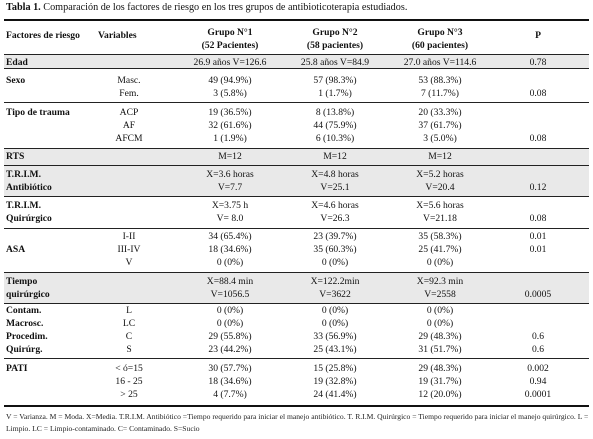 This screenshot has width=593, height=439. What do you see at coordinates (129, 310) in the screenshot?
I see `row-variable: L` at bounding box center [129, 310].